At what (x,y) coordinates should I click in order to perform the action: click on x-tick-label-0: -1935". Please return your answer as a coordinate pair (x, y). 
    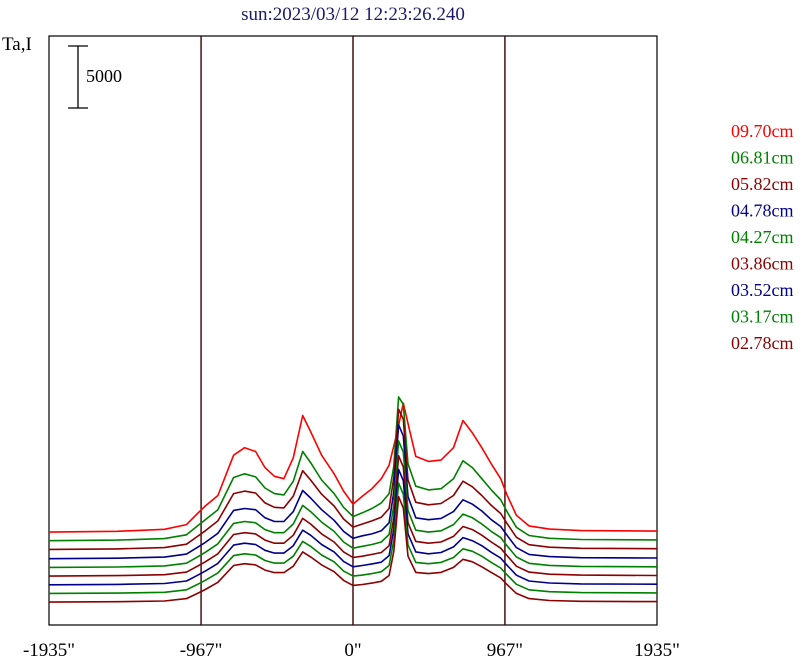
    Looking at the image, I should click on (49, 650).